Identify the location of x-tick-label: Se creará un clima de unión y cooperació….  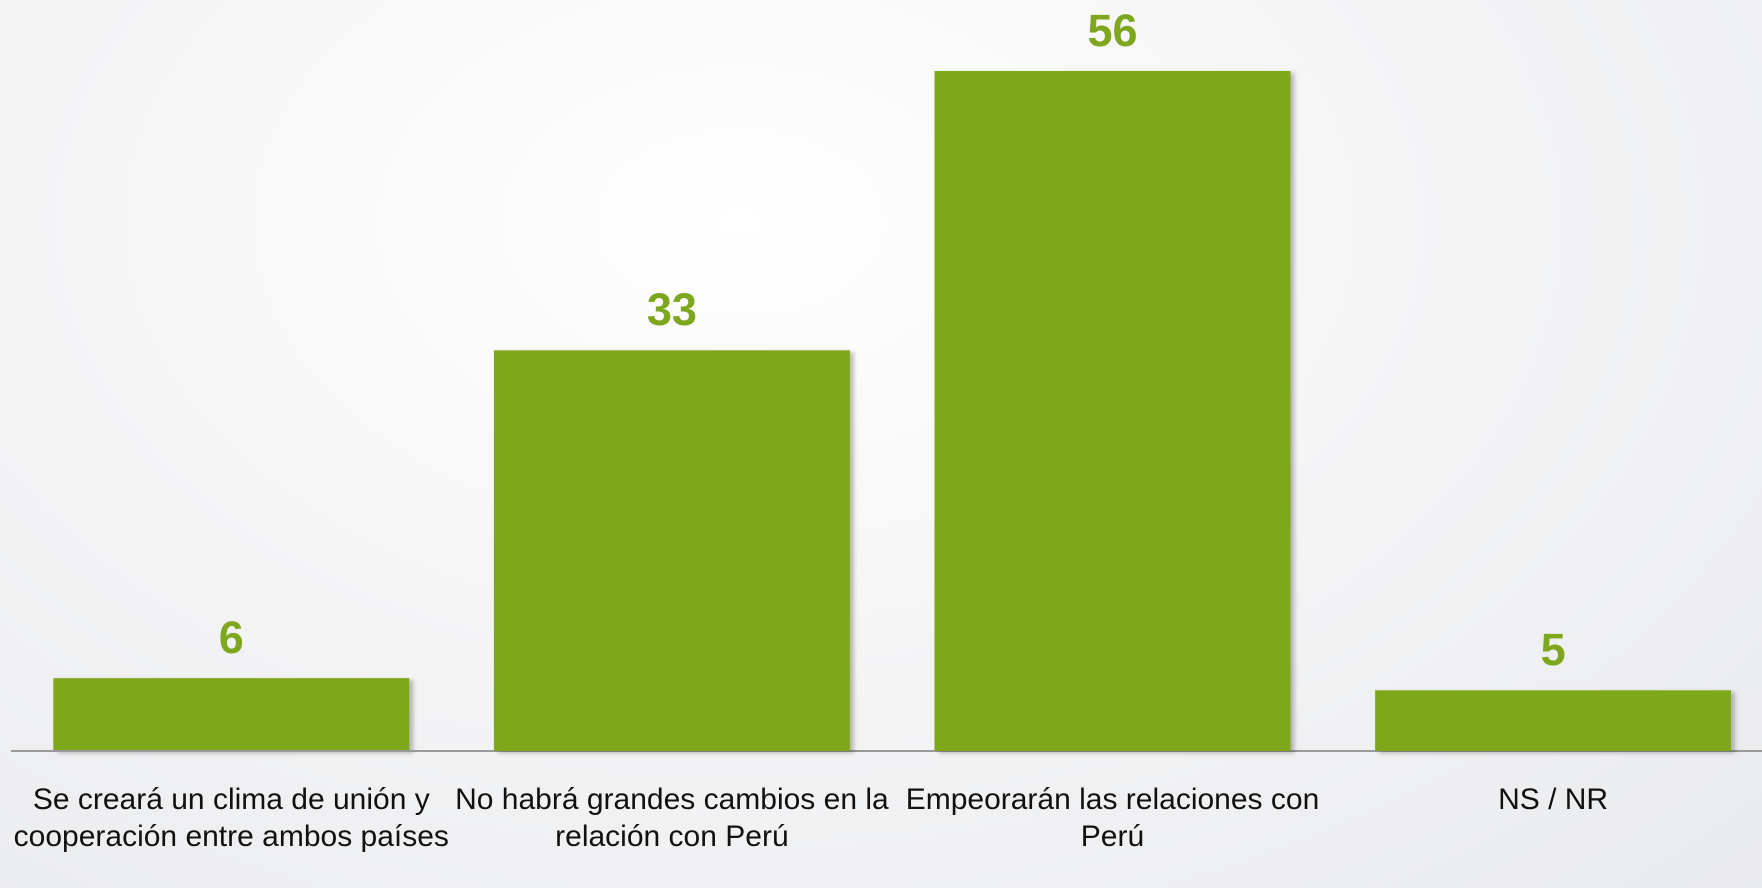
(231, 818).